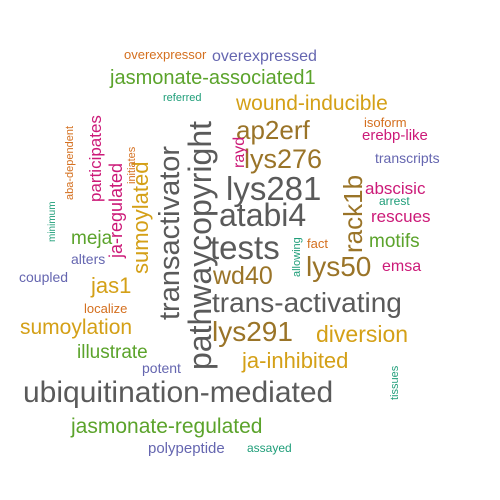  What do you see at coordinates (295, 360) in the screenshot?
I see `word-ja-inhibited: ja-inhibited` at bounding box center [295, 360].